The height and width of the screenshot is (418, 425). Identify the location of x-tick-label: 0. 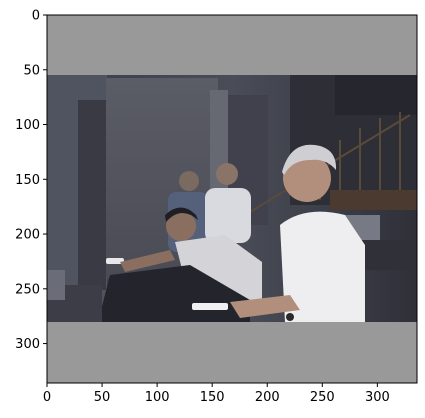
(47, 397).